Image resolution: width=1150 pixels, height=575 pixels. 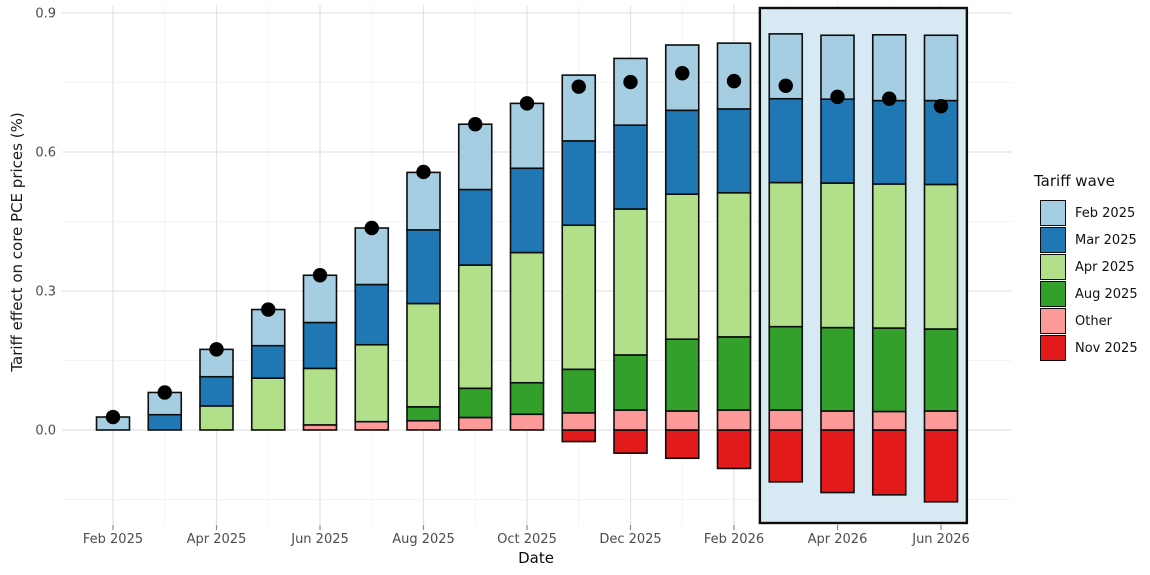 I want to click on legend-item: Nov 2025, so click(x=1089, y=348).